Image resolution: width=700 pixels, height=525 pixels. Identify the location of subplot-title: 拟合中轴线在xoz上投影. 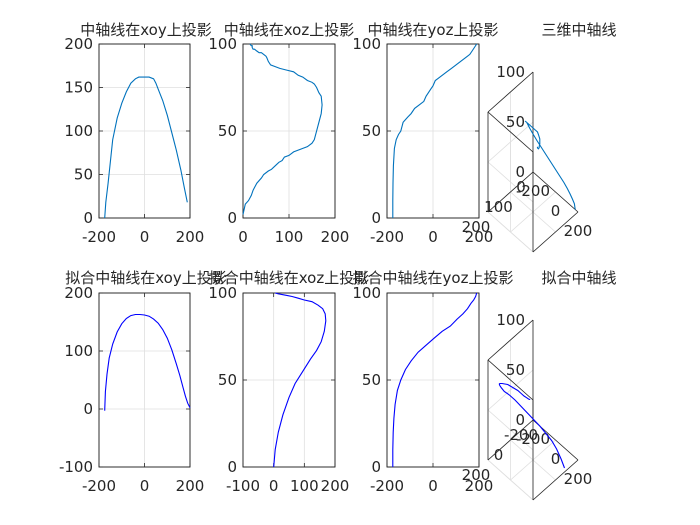
(289, 278).